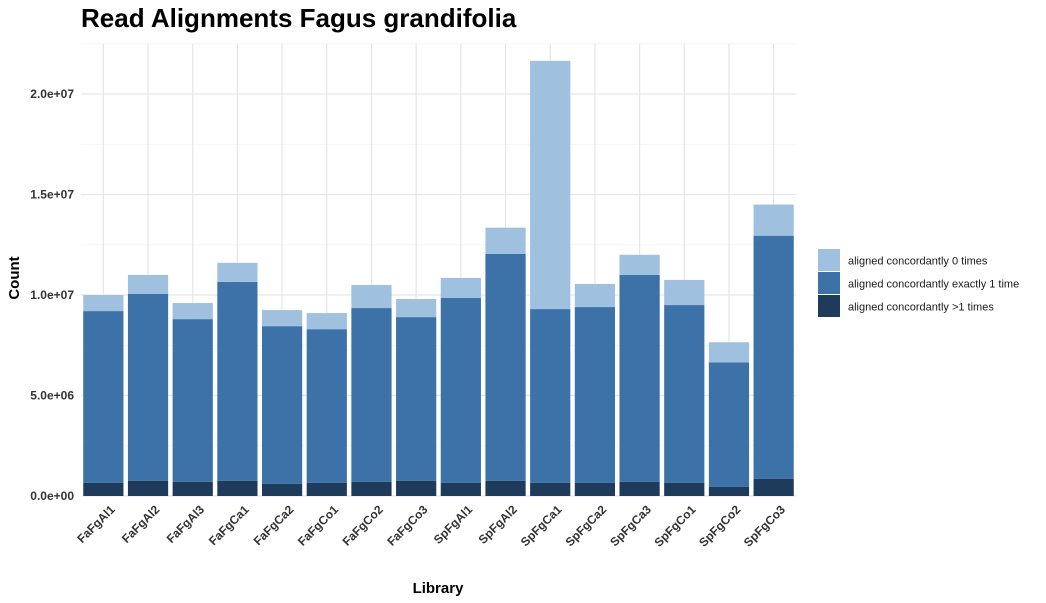 Image resolution: width=1046 pixels, height=603 pixels. I want to click on bar-segment-fafgco1-aligned-concordantly-0-times, so click(326, 321).